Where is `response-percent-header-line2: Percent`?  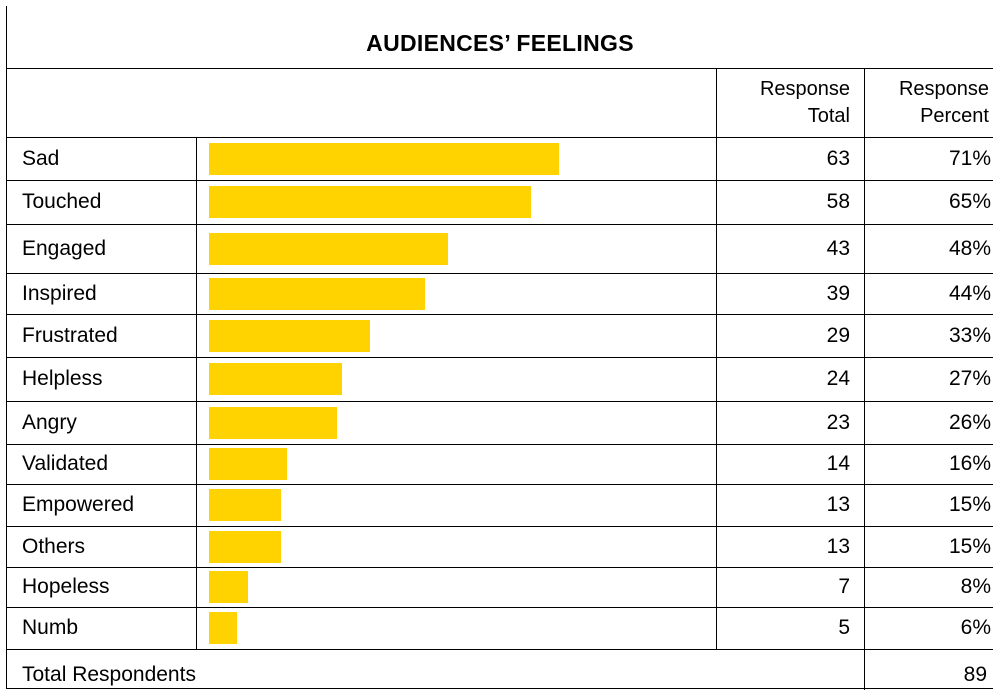 response-percent-header-line2: Percent is located at coordinates (954, 116).